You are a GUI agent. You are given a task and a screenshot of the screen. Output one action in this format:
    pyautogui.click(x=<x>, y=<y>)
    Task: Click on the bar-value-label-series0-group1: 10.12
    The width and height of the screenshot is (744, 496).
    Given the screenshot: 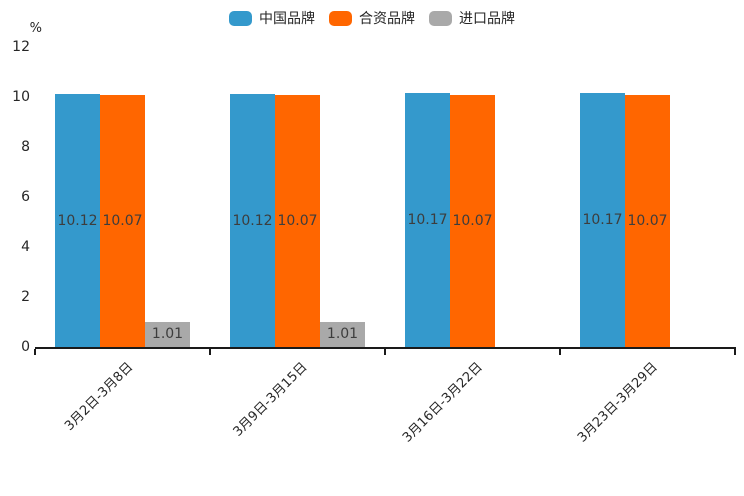 What is the action you would take?
    pyautogui.click(x=252, y=220)
    